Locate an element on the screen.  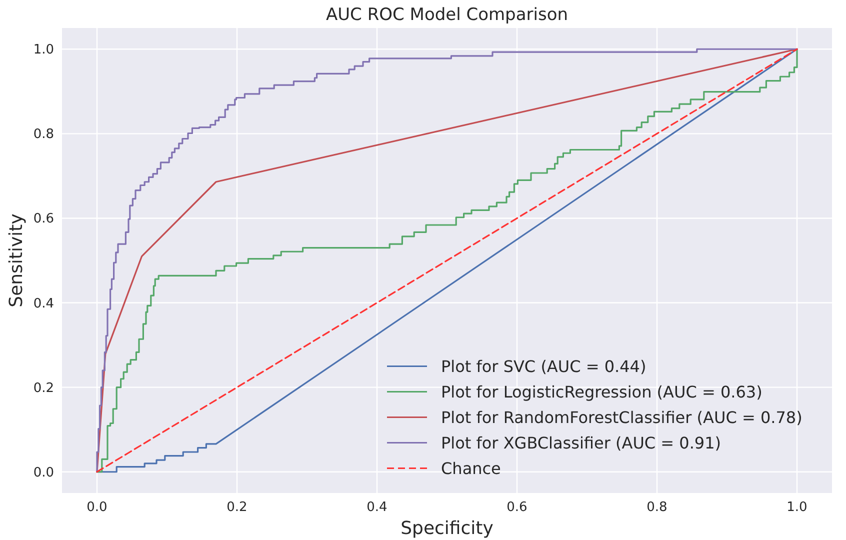
y-tick-label: 0.4 is located at coordinates (43, 304).